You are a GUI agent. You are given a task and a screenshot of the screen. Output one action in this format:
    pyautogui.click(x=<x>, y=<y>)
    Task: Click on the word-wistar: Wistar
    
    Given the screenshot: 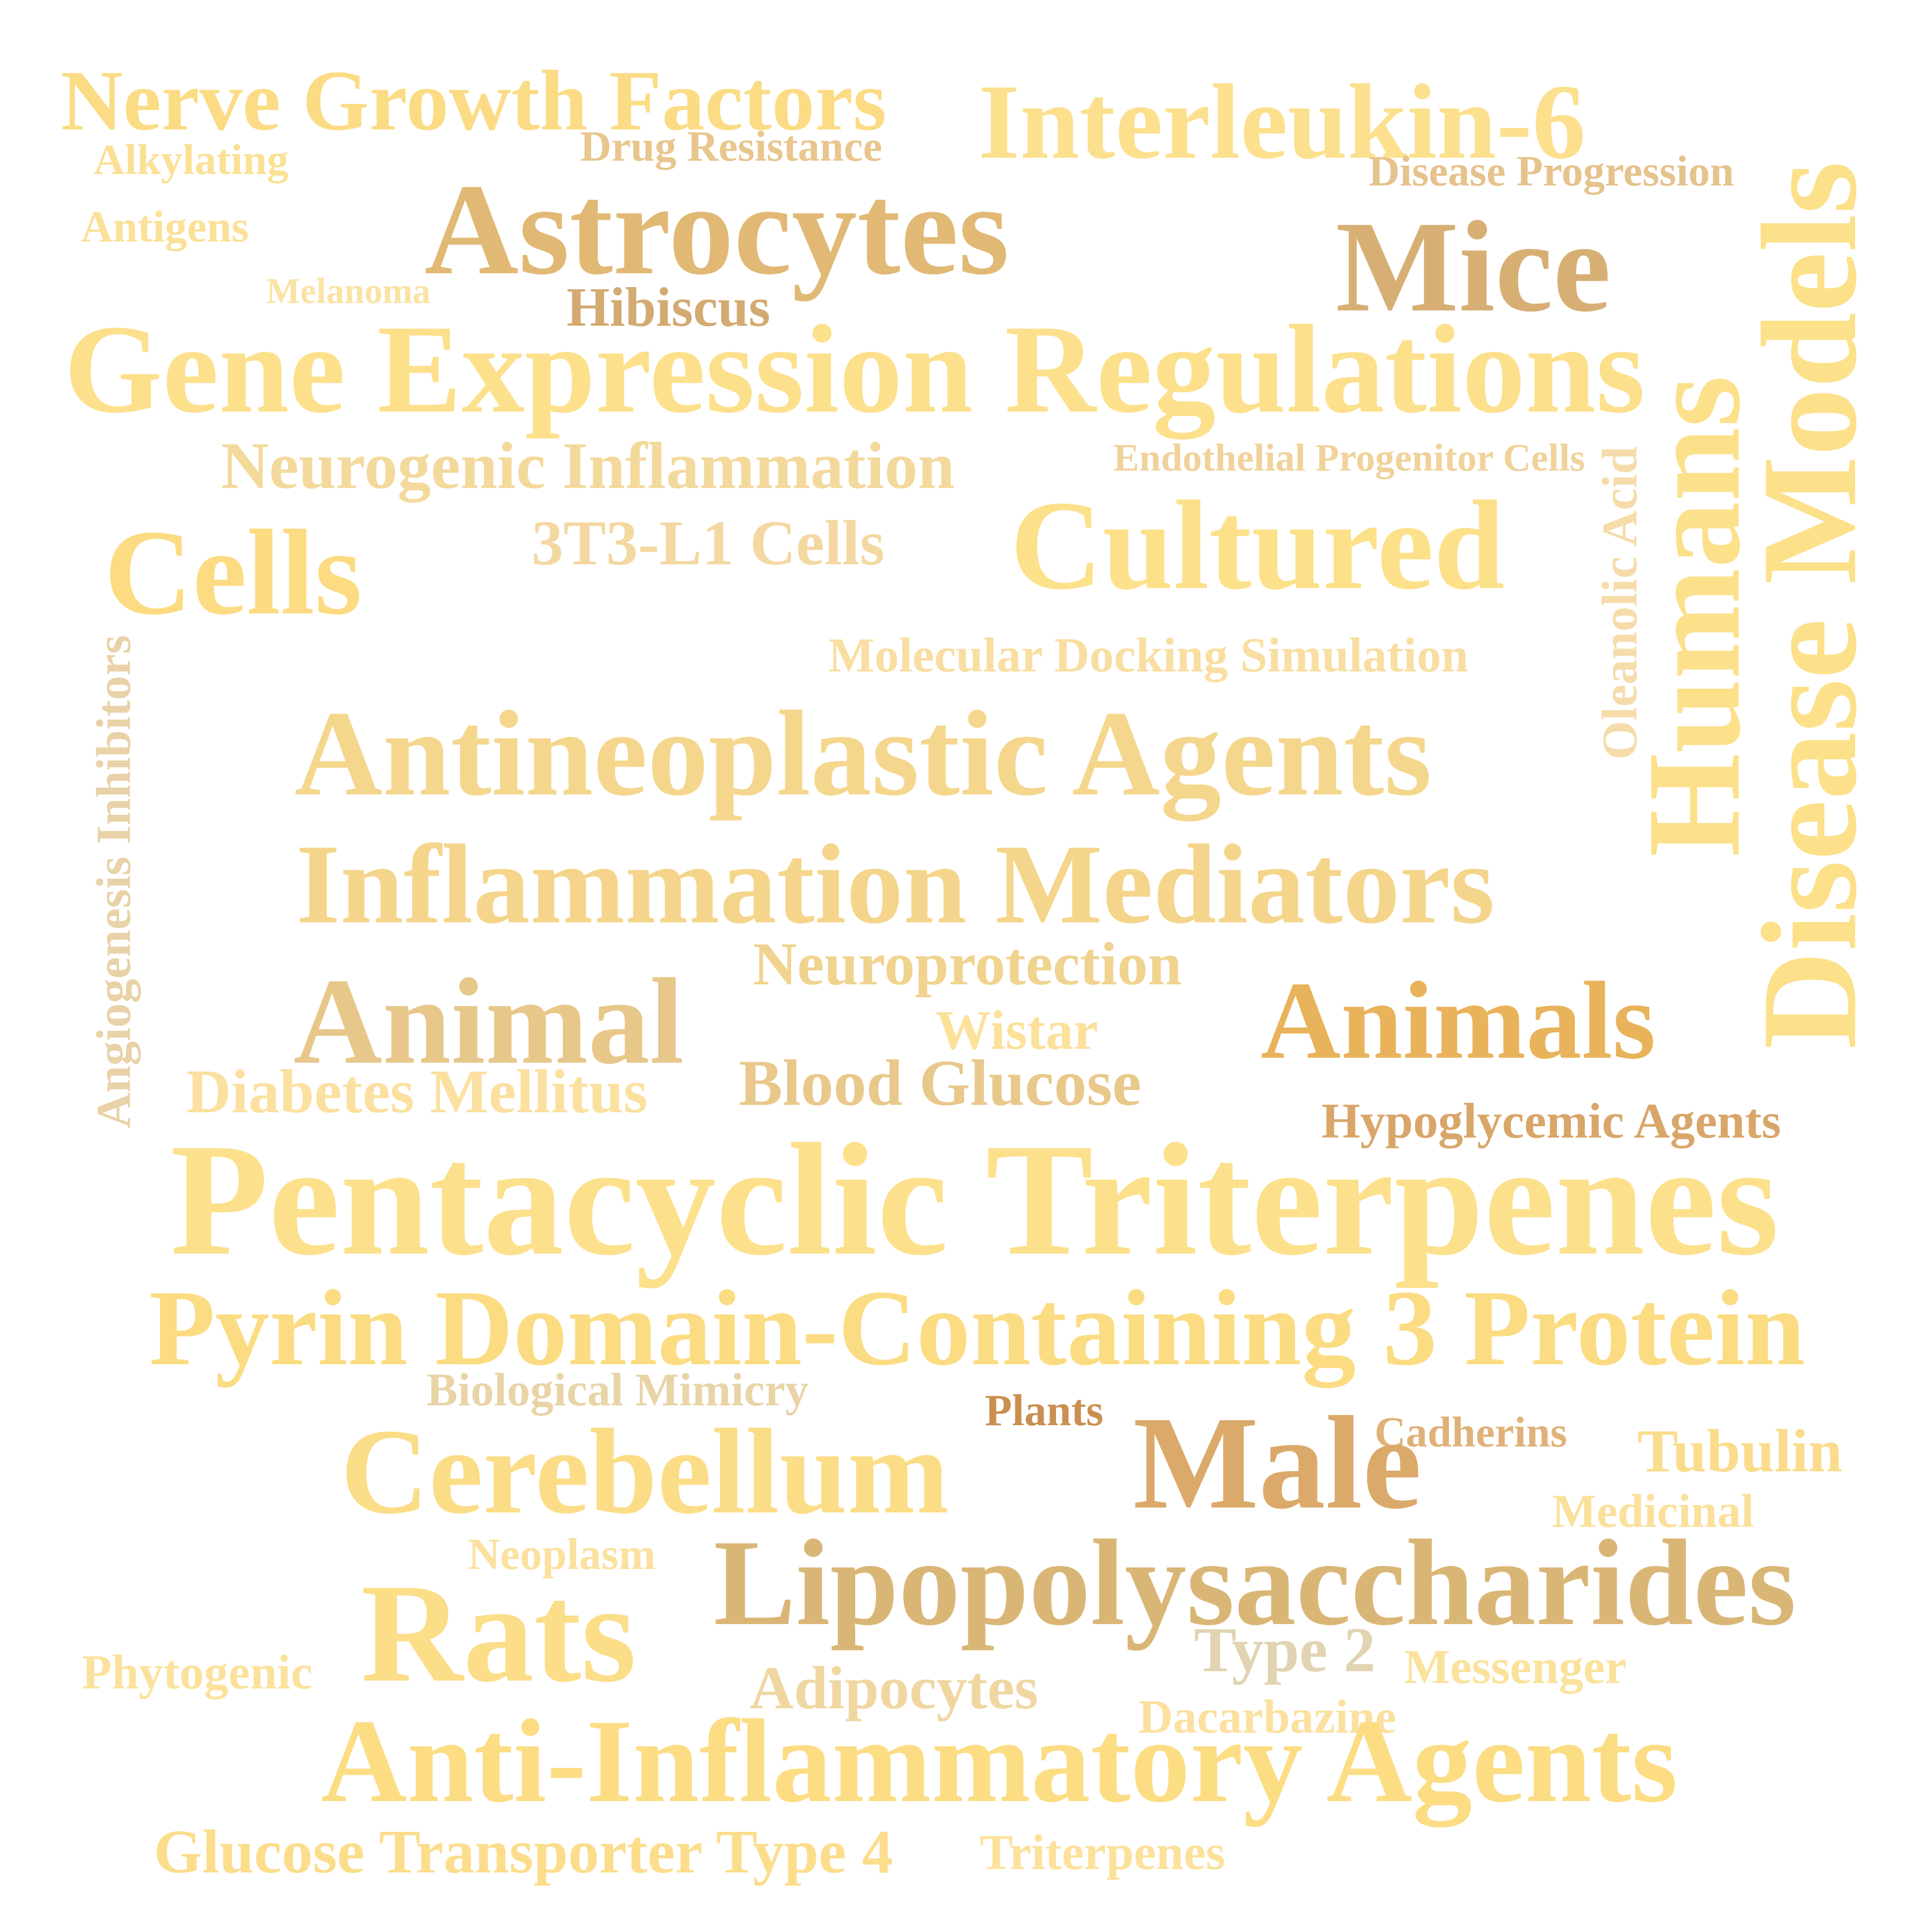 What is the action you would take?
    pyautogui.click(x=1016, y=1030)
    